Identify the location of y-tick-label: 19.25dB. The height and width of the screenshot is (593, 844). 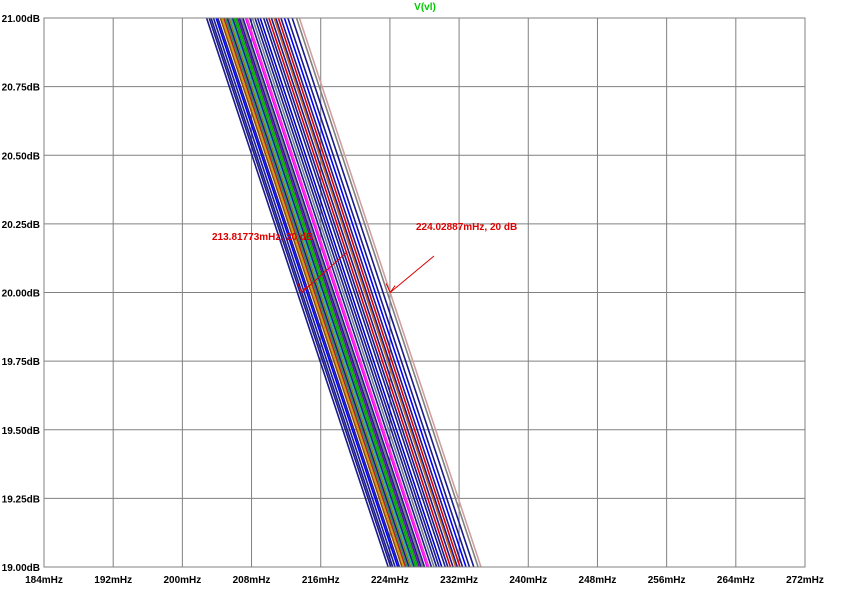
(21, 499).